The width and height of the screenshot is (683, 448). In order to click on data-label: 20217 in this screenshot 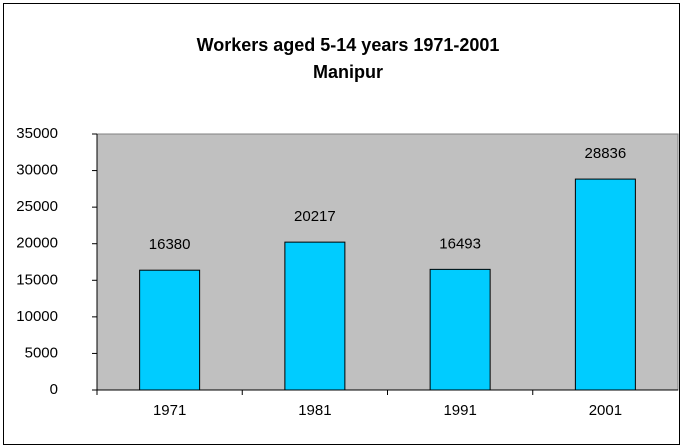, I will do `click(315, 216)`.